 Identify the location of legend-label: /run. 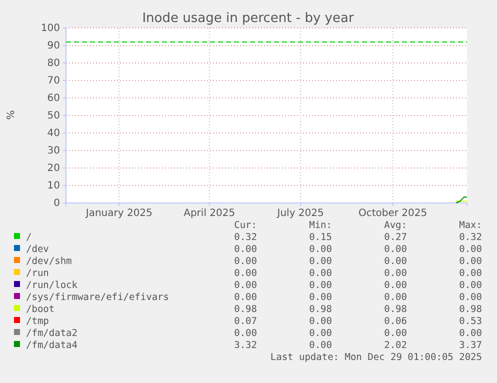
(37, 273).